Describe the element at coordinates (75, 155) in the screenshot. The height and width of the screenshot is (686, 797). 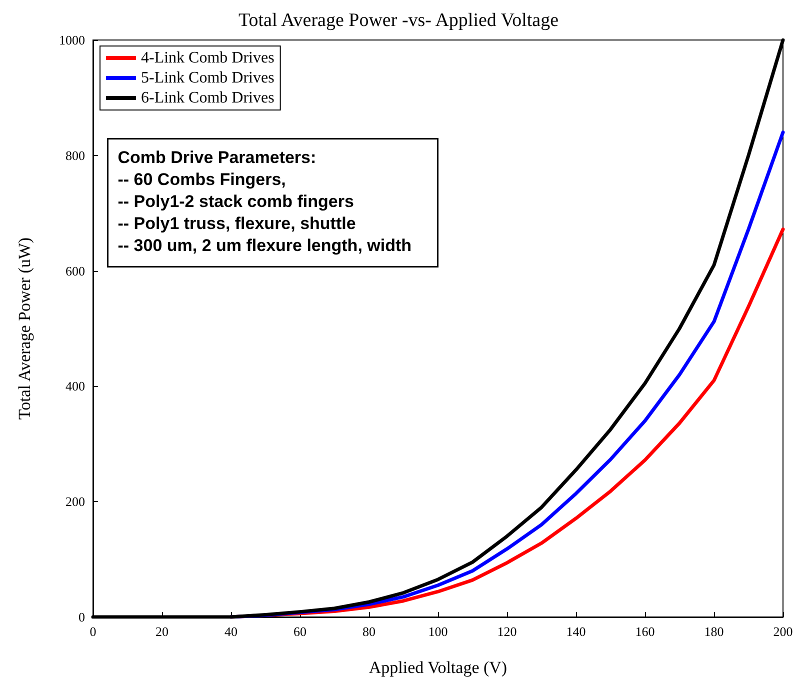
I see `y-tick-label: 800` at that location.